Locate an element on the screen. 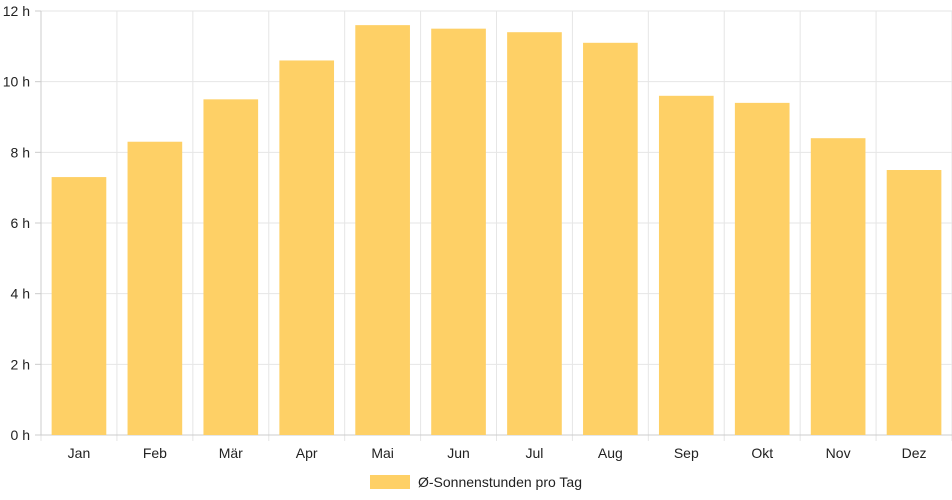 Image resolution: width=952 pixels, height=500 pixels. x-tick-label: Nov is located at coordinates (838, 453).